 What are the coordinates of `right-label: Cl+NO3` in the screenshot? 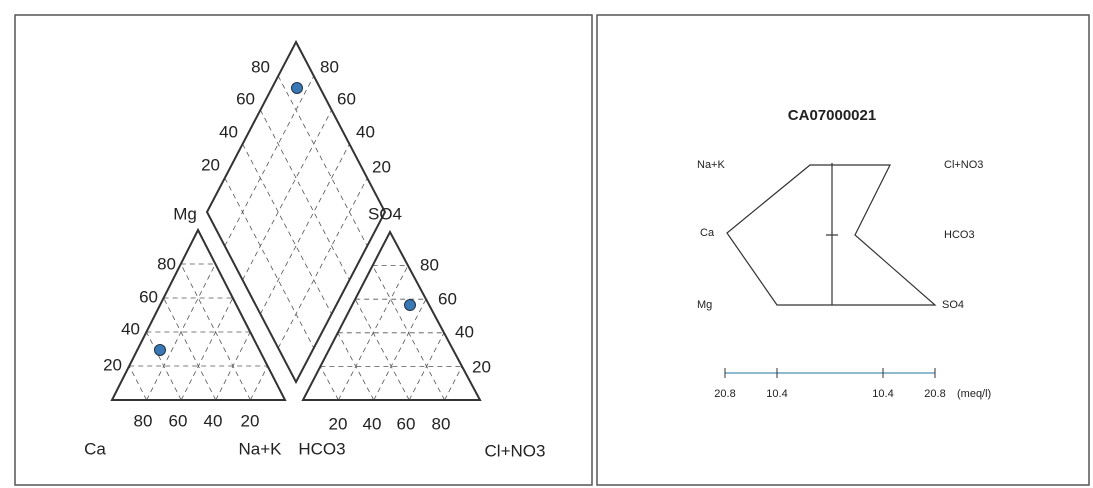 It's located at (963, 165).